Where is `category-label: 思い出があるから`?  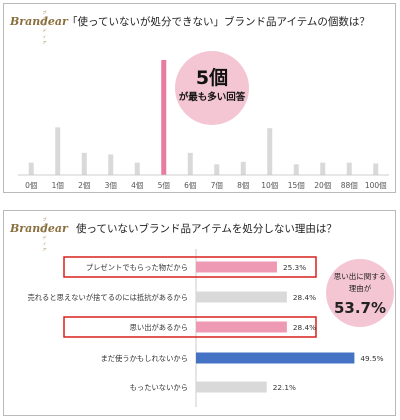
category-label: 思い出があるから is located at coordinates (159, 327).